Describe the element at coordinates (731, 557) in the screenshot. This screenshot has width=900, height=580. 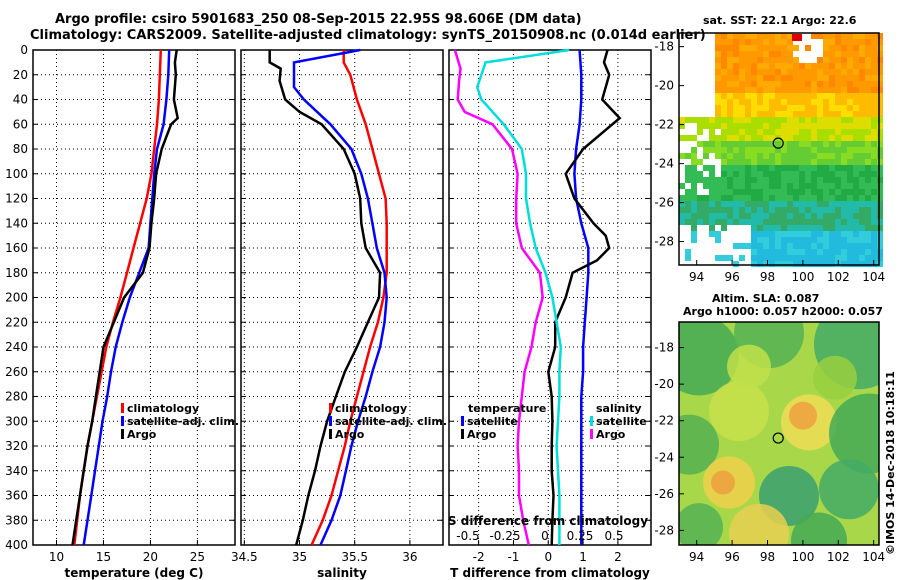
I see `map-lon-label: 96` at that location.